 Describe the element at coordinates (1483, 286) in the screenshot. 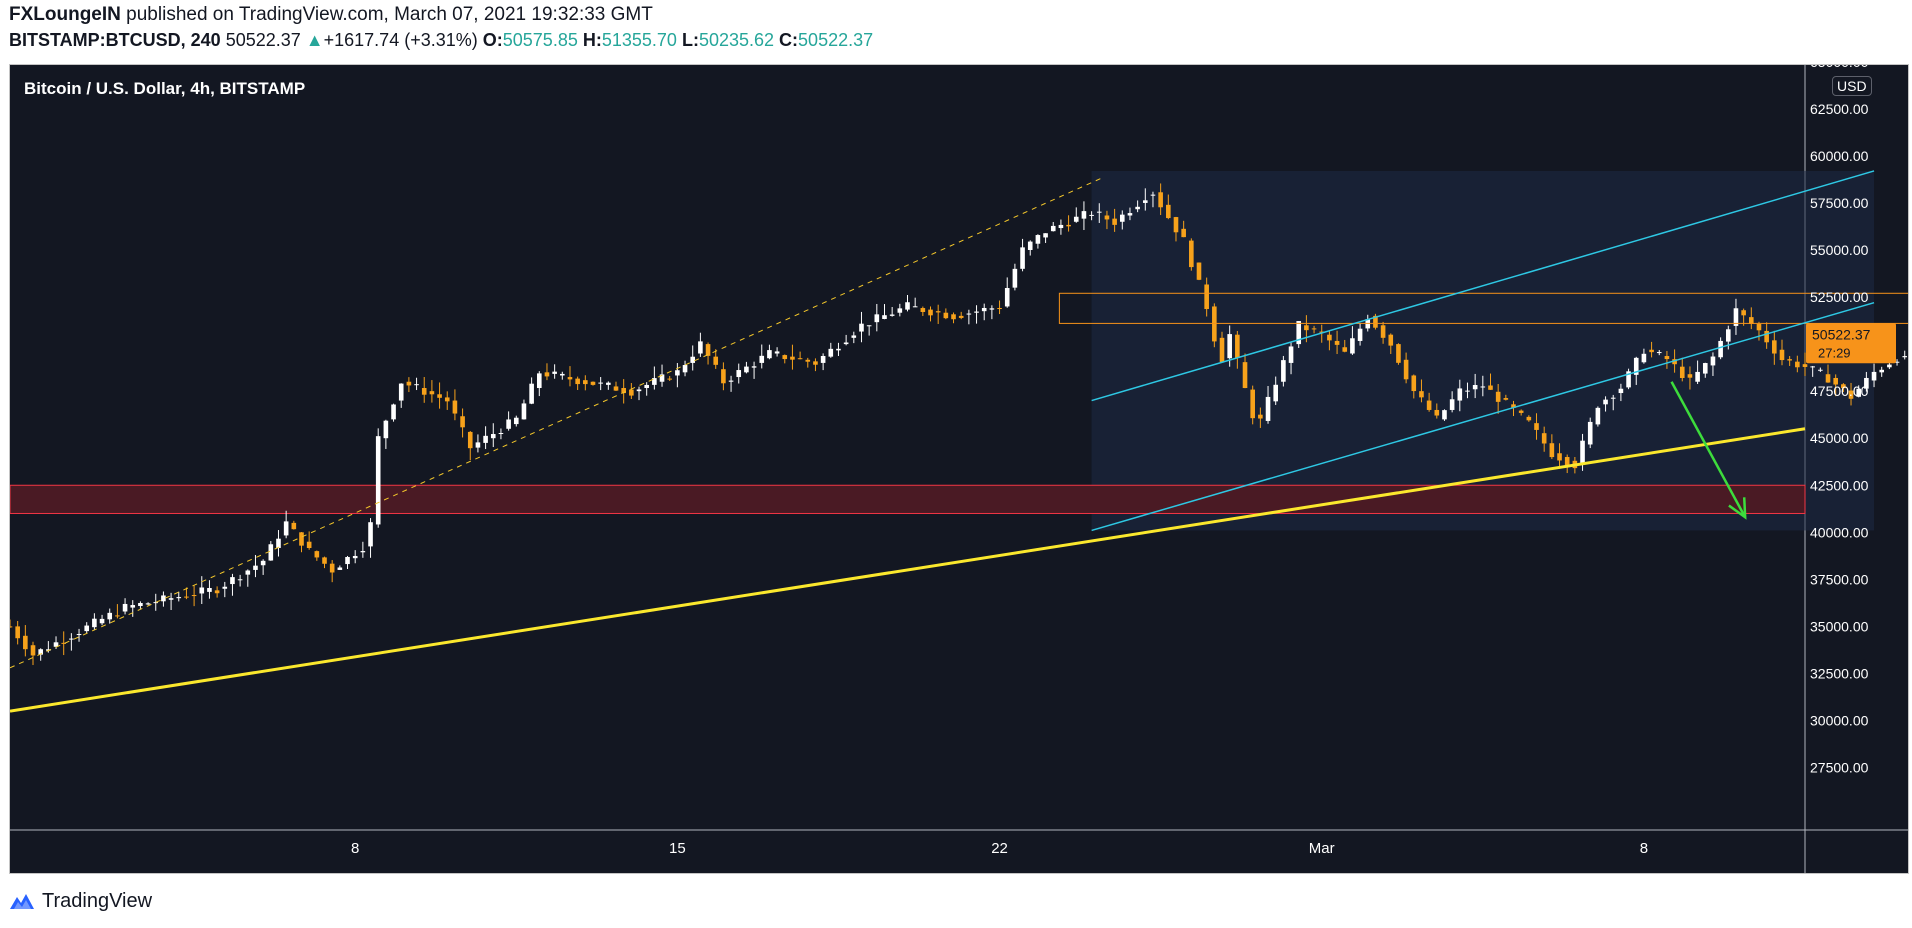

I see `channel-upper-line` at that location.